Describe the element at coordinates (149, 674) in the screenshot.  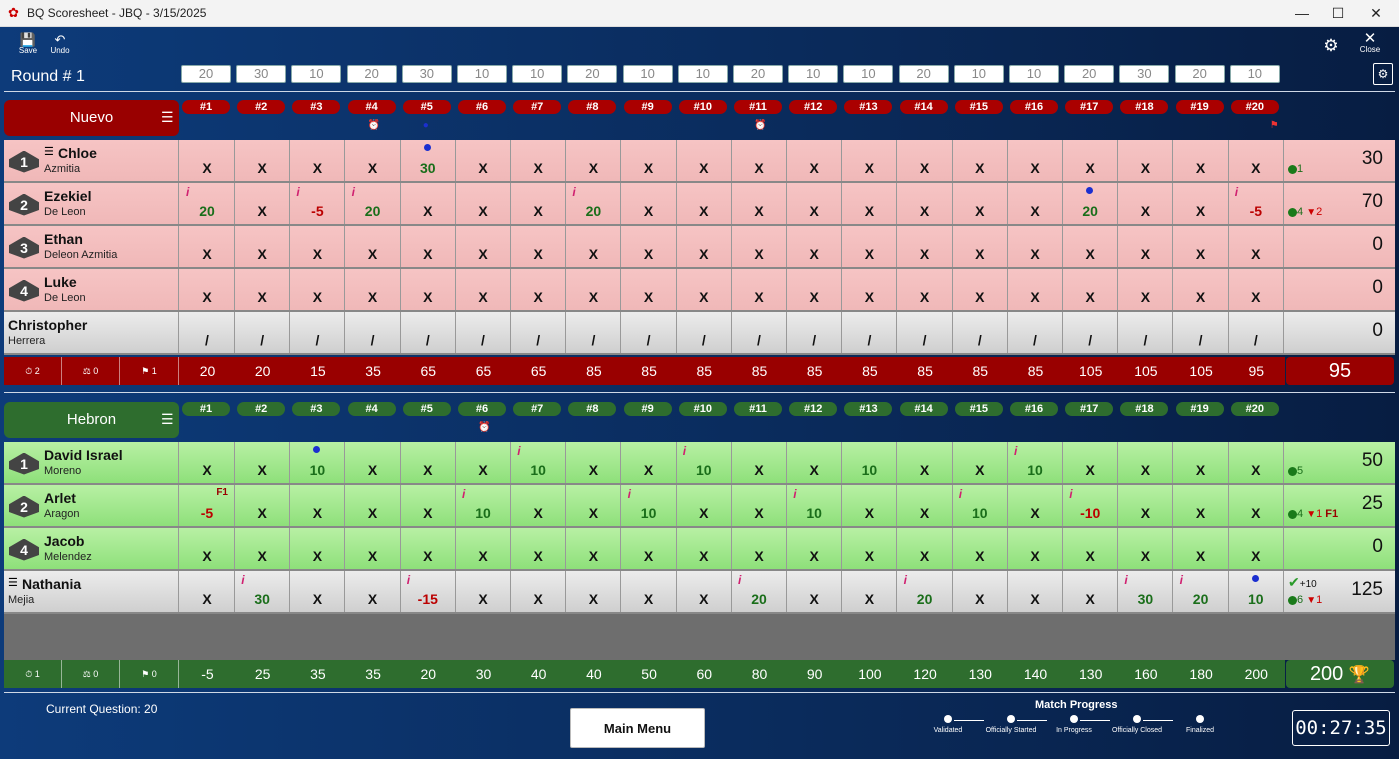
I see `fouls-stat: ⚑ 0` at that location.